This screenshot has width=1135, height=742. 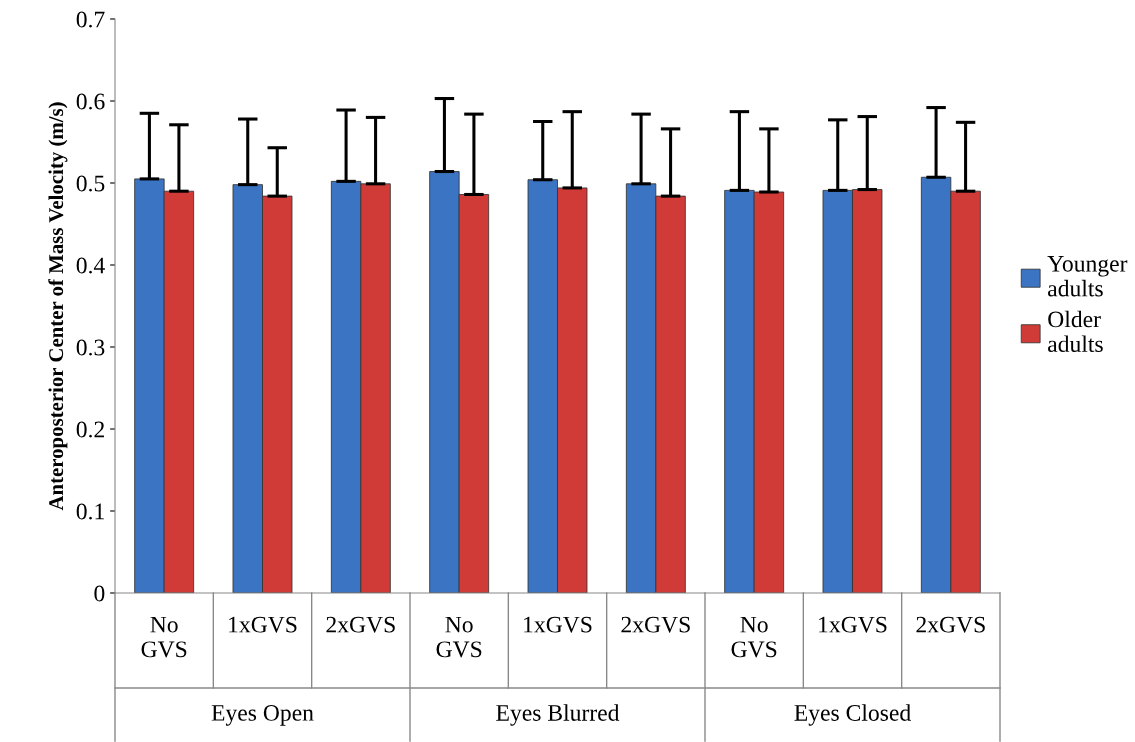 I want to click on y-tick-label: 0.6, so click(x=90, y=101).